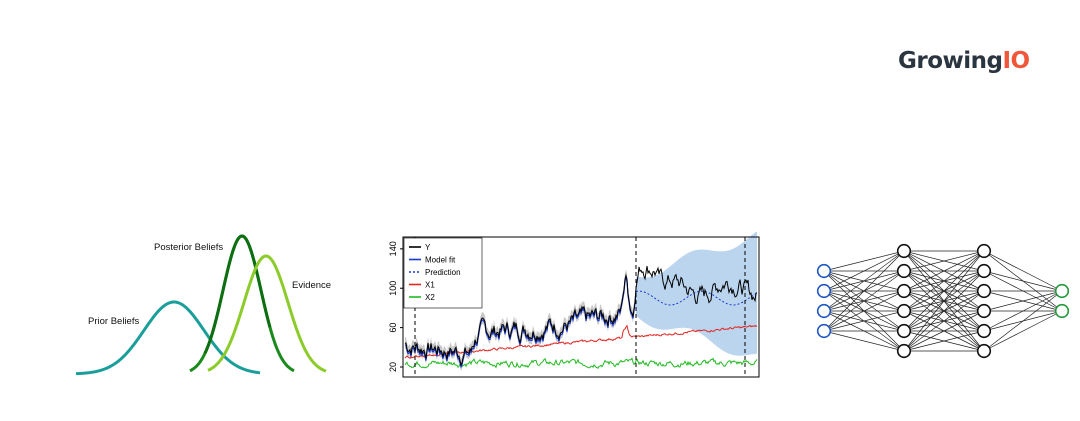  I want to click on network-edges, so click(943, 301).